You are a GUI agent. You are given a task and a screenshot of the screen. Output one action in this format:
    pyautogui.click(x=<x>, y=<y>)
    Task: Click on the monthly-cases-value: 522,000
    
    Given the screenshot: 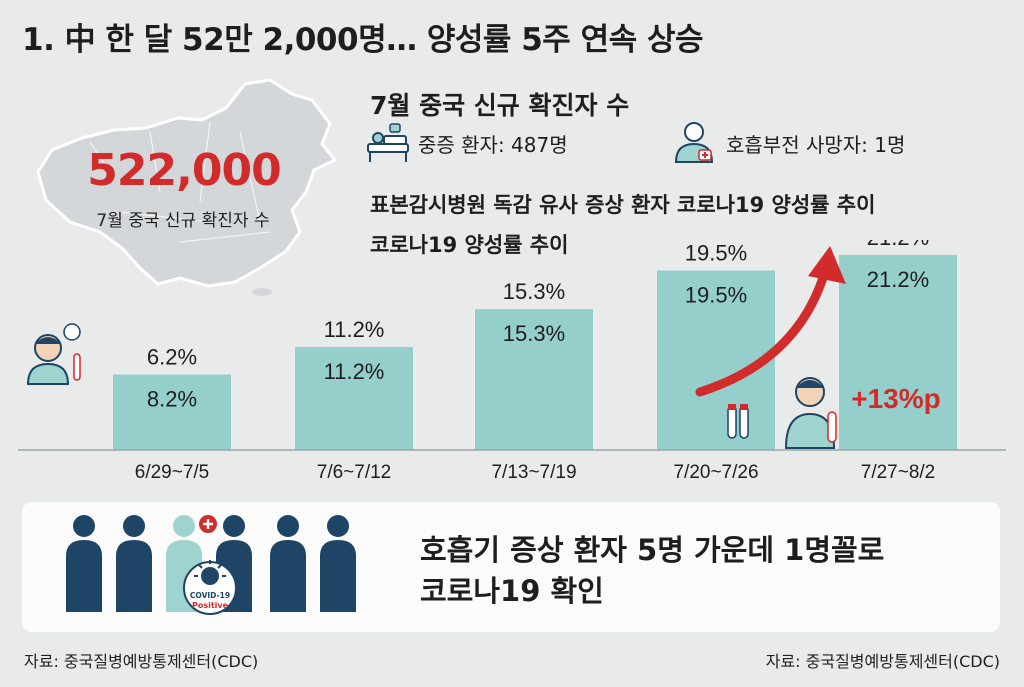 What is the action you would take?
    pyautogui.click(x=184, y=170)
    